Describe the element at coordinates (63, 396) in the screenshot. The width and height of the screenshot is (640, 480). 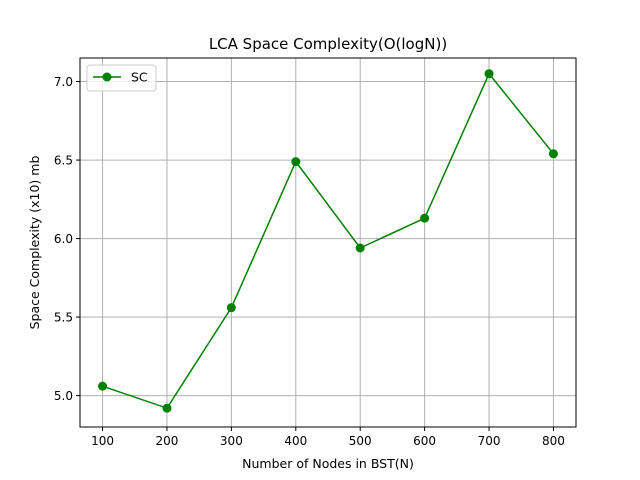
I see `y-tick-label: 5.0` at that location.